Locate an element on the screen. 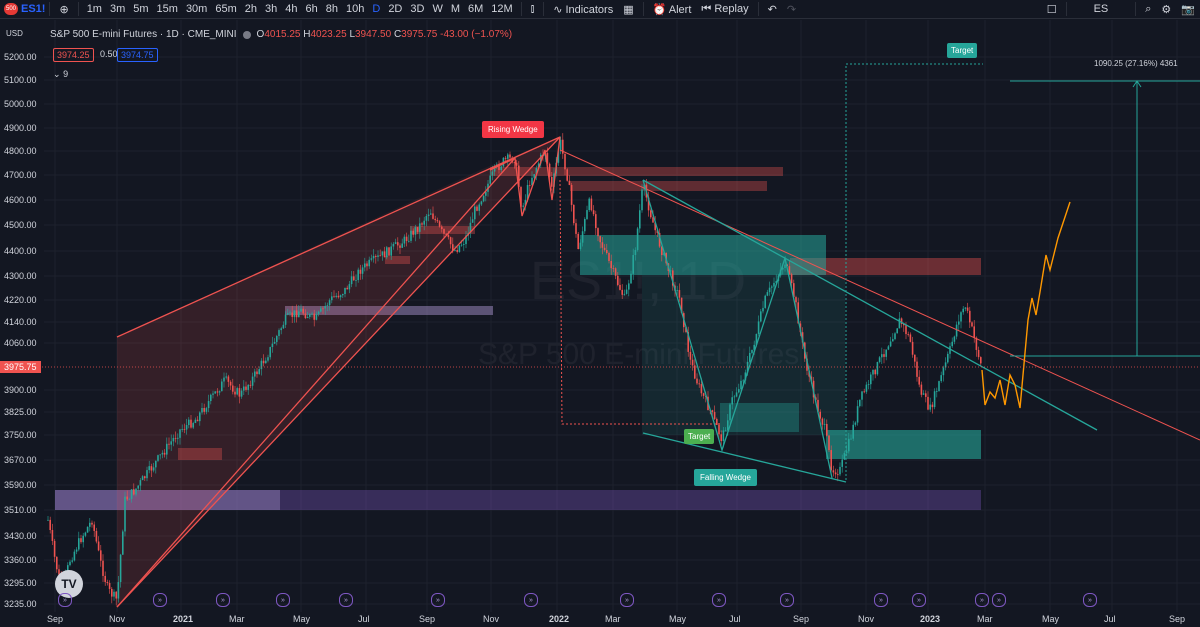  target-high-label: Target is located at coordinates (962, 50).